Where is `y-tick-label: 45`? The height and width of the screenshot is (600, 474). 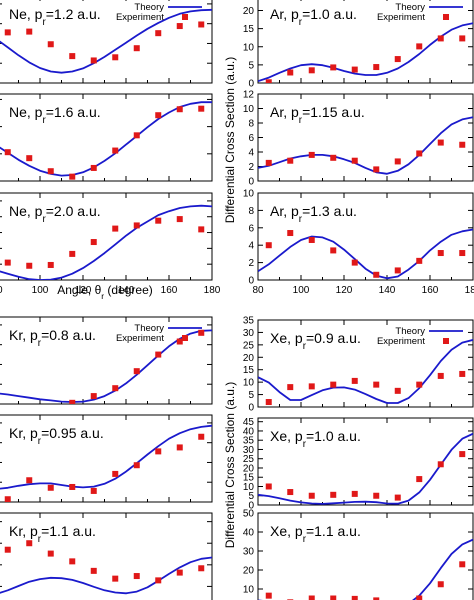
y-tick-label: 45 is located at coordinates (249, 422).